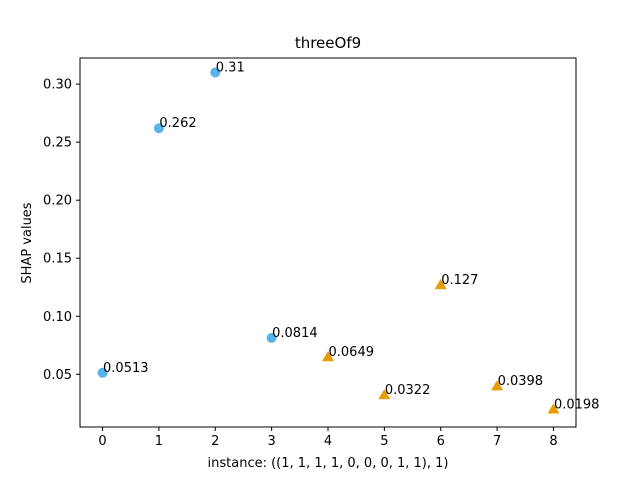 The image size is (640, 480). Describe the element at coordinates (328, 441) in the screenshot. I see `x-tick-label: 4` at that location.